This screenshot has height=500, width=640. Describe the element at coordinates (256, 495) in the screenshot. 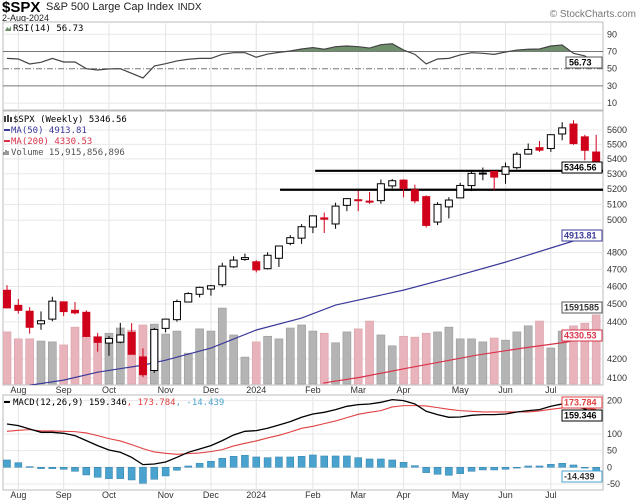

I see `month-label-bottom: 2024` at that location.